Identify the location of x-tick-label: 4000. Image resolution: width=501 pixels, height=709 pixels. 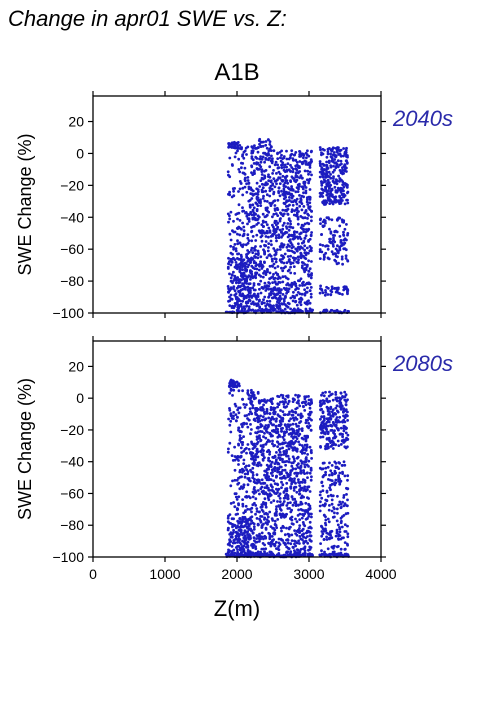
(380, 574).